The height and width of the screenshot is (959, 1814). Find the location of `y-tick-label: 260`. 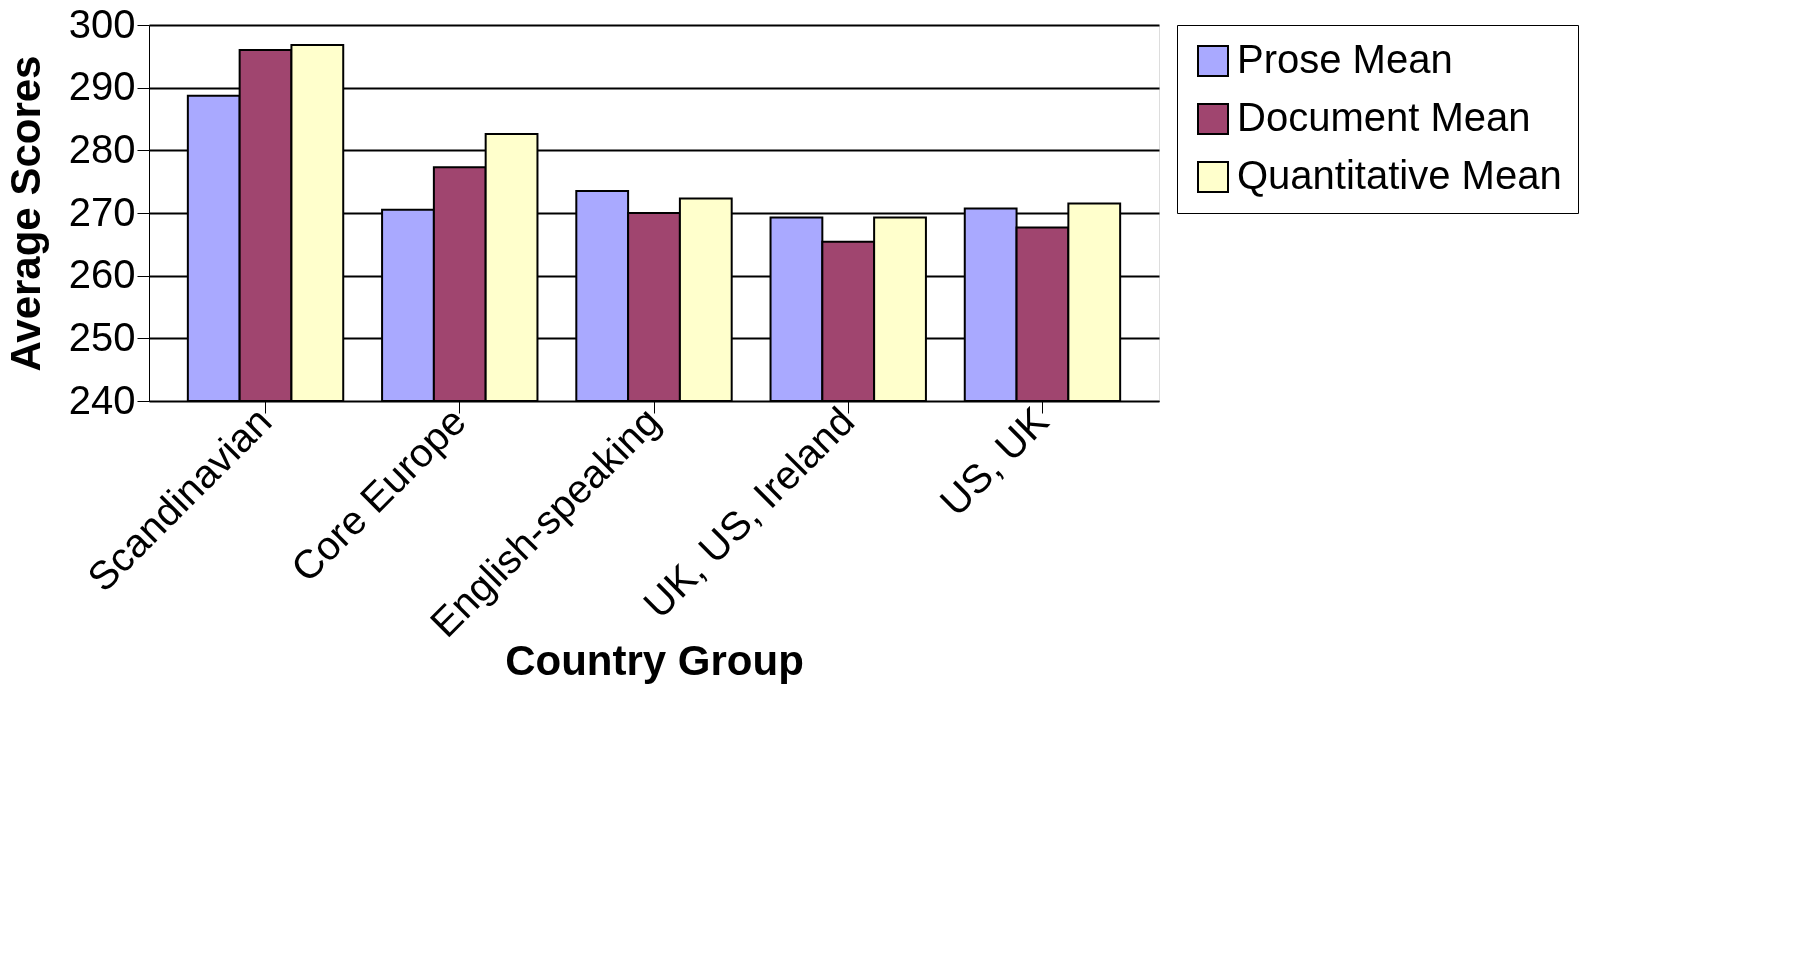

y-tick-label: 260 is located at coordinates (102, 274).